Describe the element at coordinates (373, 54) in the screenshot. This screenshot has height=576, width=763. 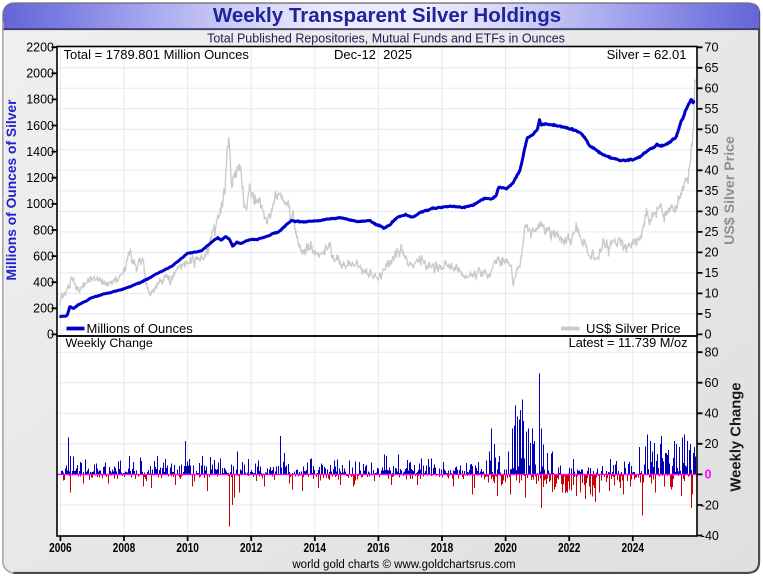
I see `svg-text: Dec-12 2025` at that location.